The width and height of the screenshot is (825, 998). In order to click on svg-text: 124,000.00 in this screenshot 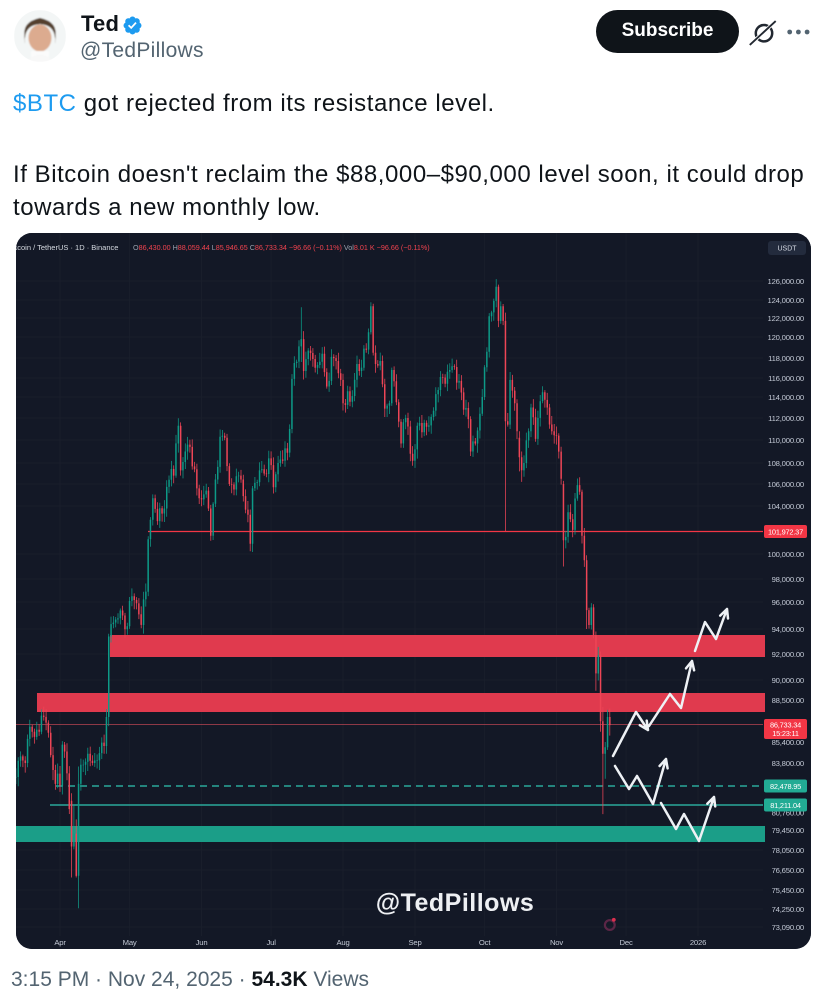, I will do `click(786, 300)`.